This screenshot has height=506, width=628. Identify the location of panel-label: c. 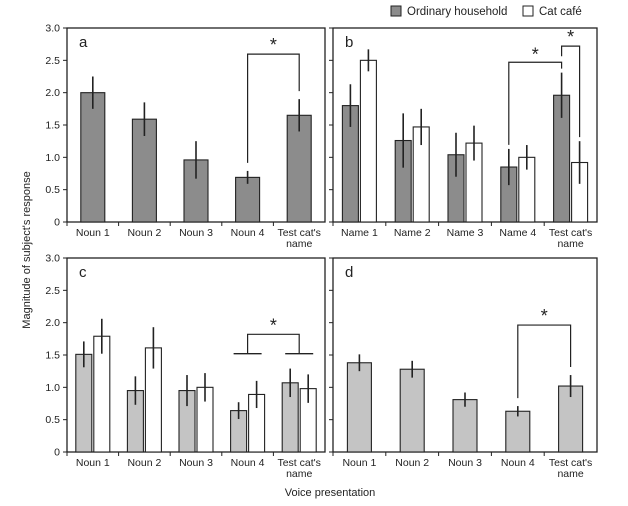
(83, 272).